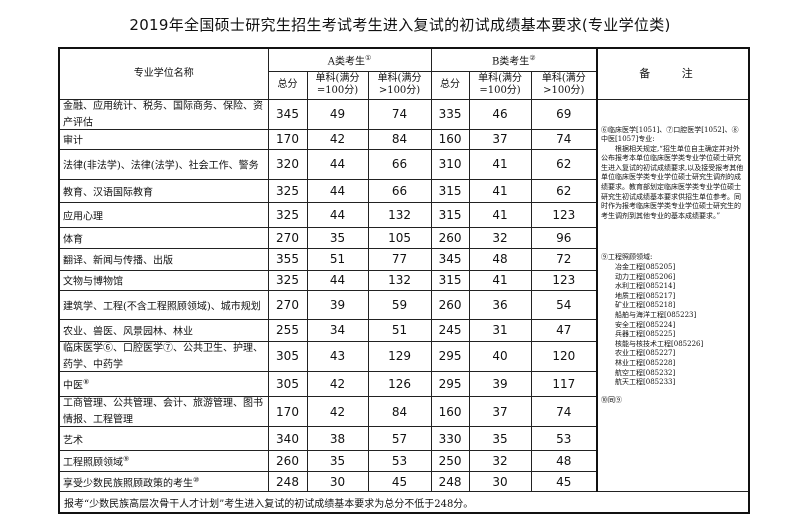 The width and height of the screenshot is (800, 532). Describe the element at coordinates (337, 304) in the screenshot. I see `a-single-100-score: 39` at that location.